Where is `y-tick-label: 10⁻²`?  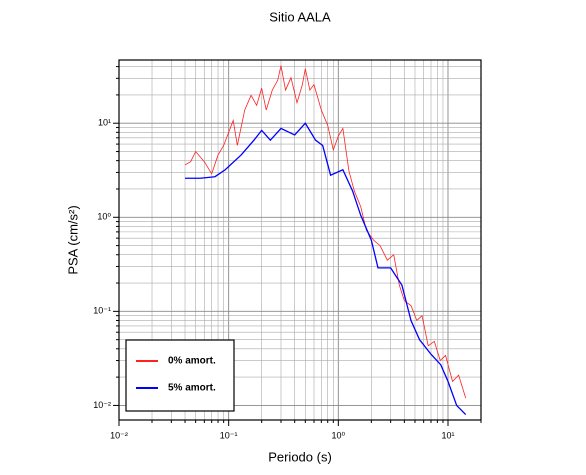
y-tick-label: 10⁻² is located at coordinates (102, 405).